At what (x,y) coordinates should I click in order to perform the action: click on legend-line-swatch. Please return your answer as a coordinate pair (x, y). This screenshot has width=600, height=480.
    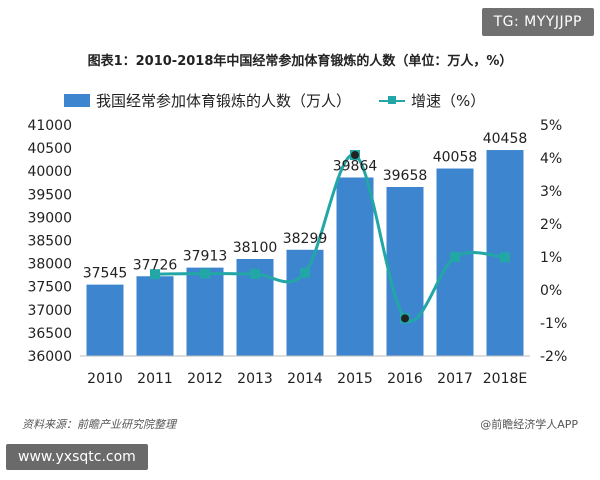
    Looking at the image, I should click on (392, 101).